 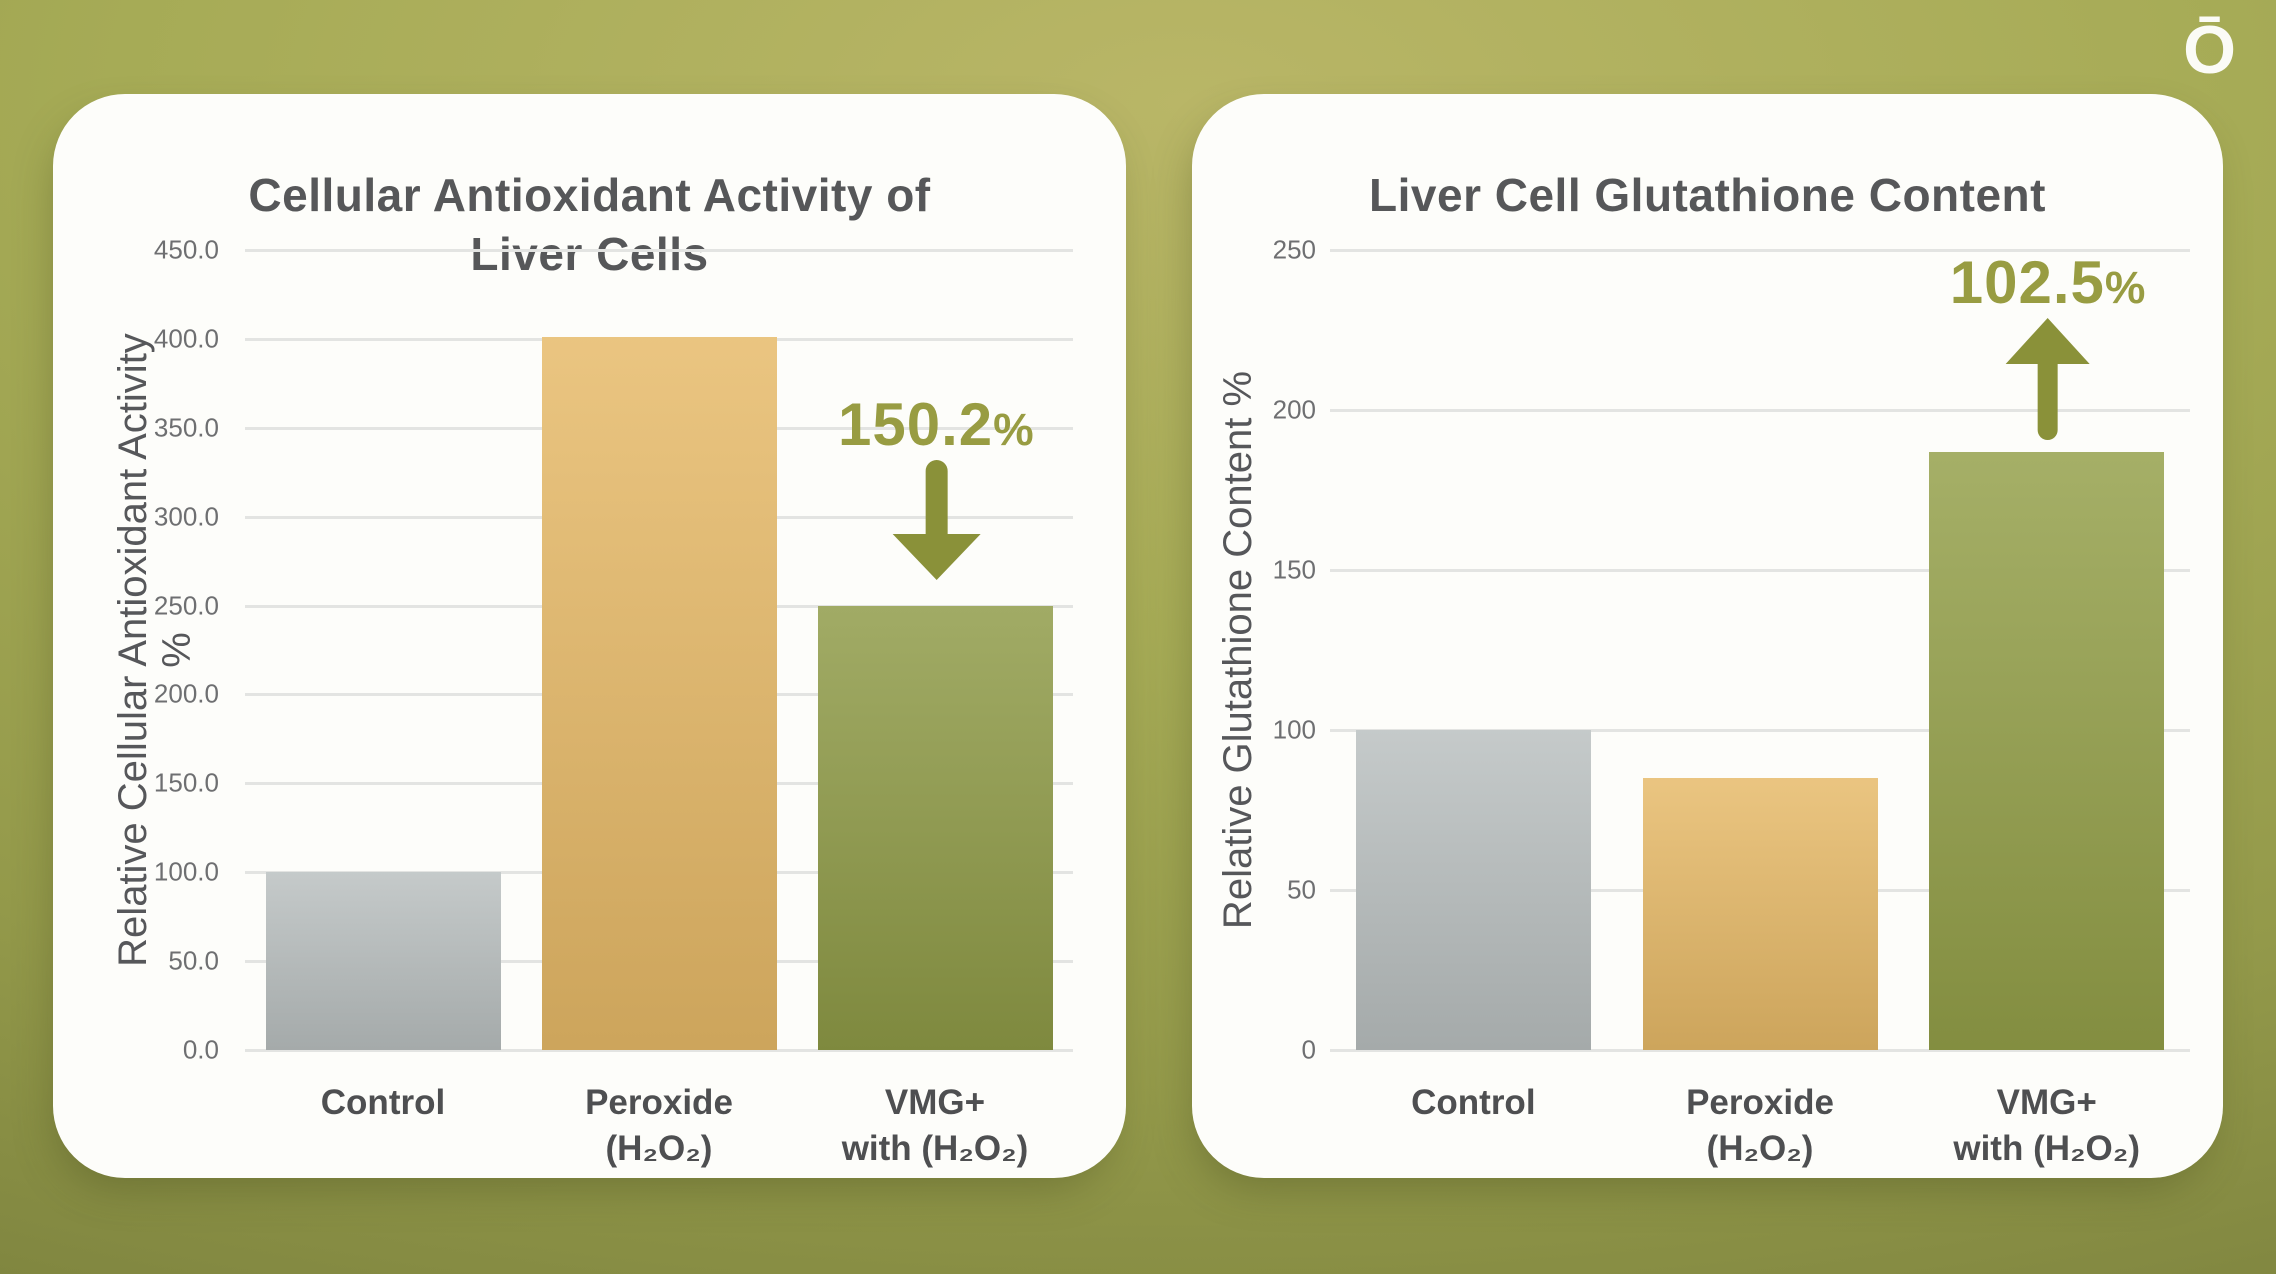 I want to click on y-tick-label: 50.0, so click(x=193, y=960).